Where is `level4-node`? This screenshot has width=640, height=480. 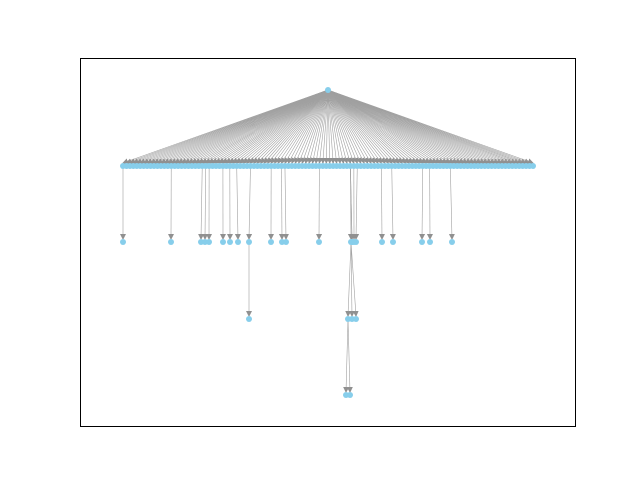
level4-node is located at coordinates (350, 395).